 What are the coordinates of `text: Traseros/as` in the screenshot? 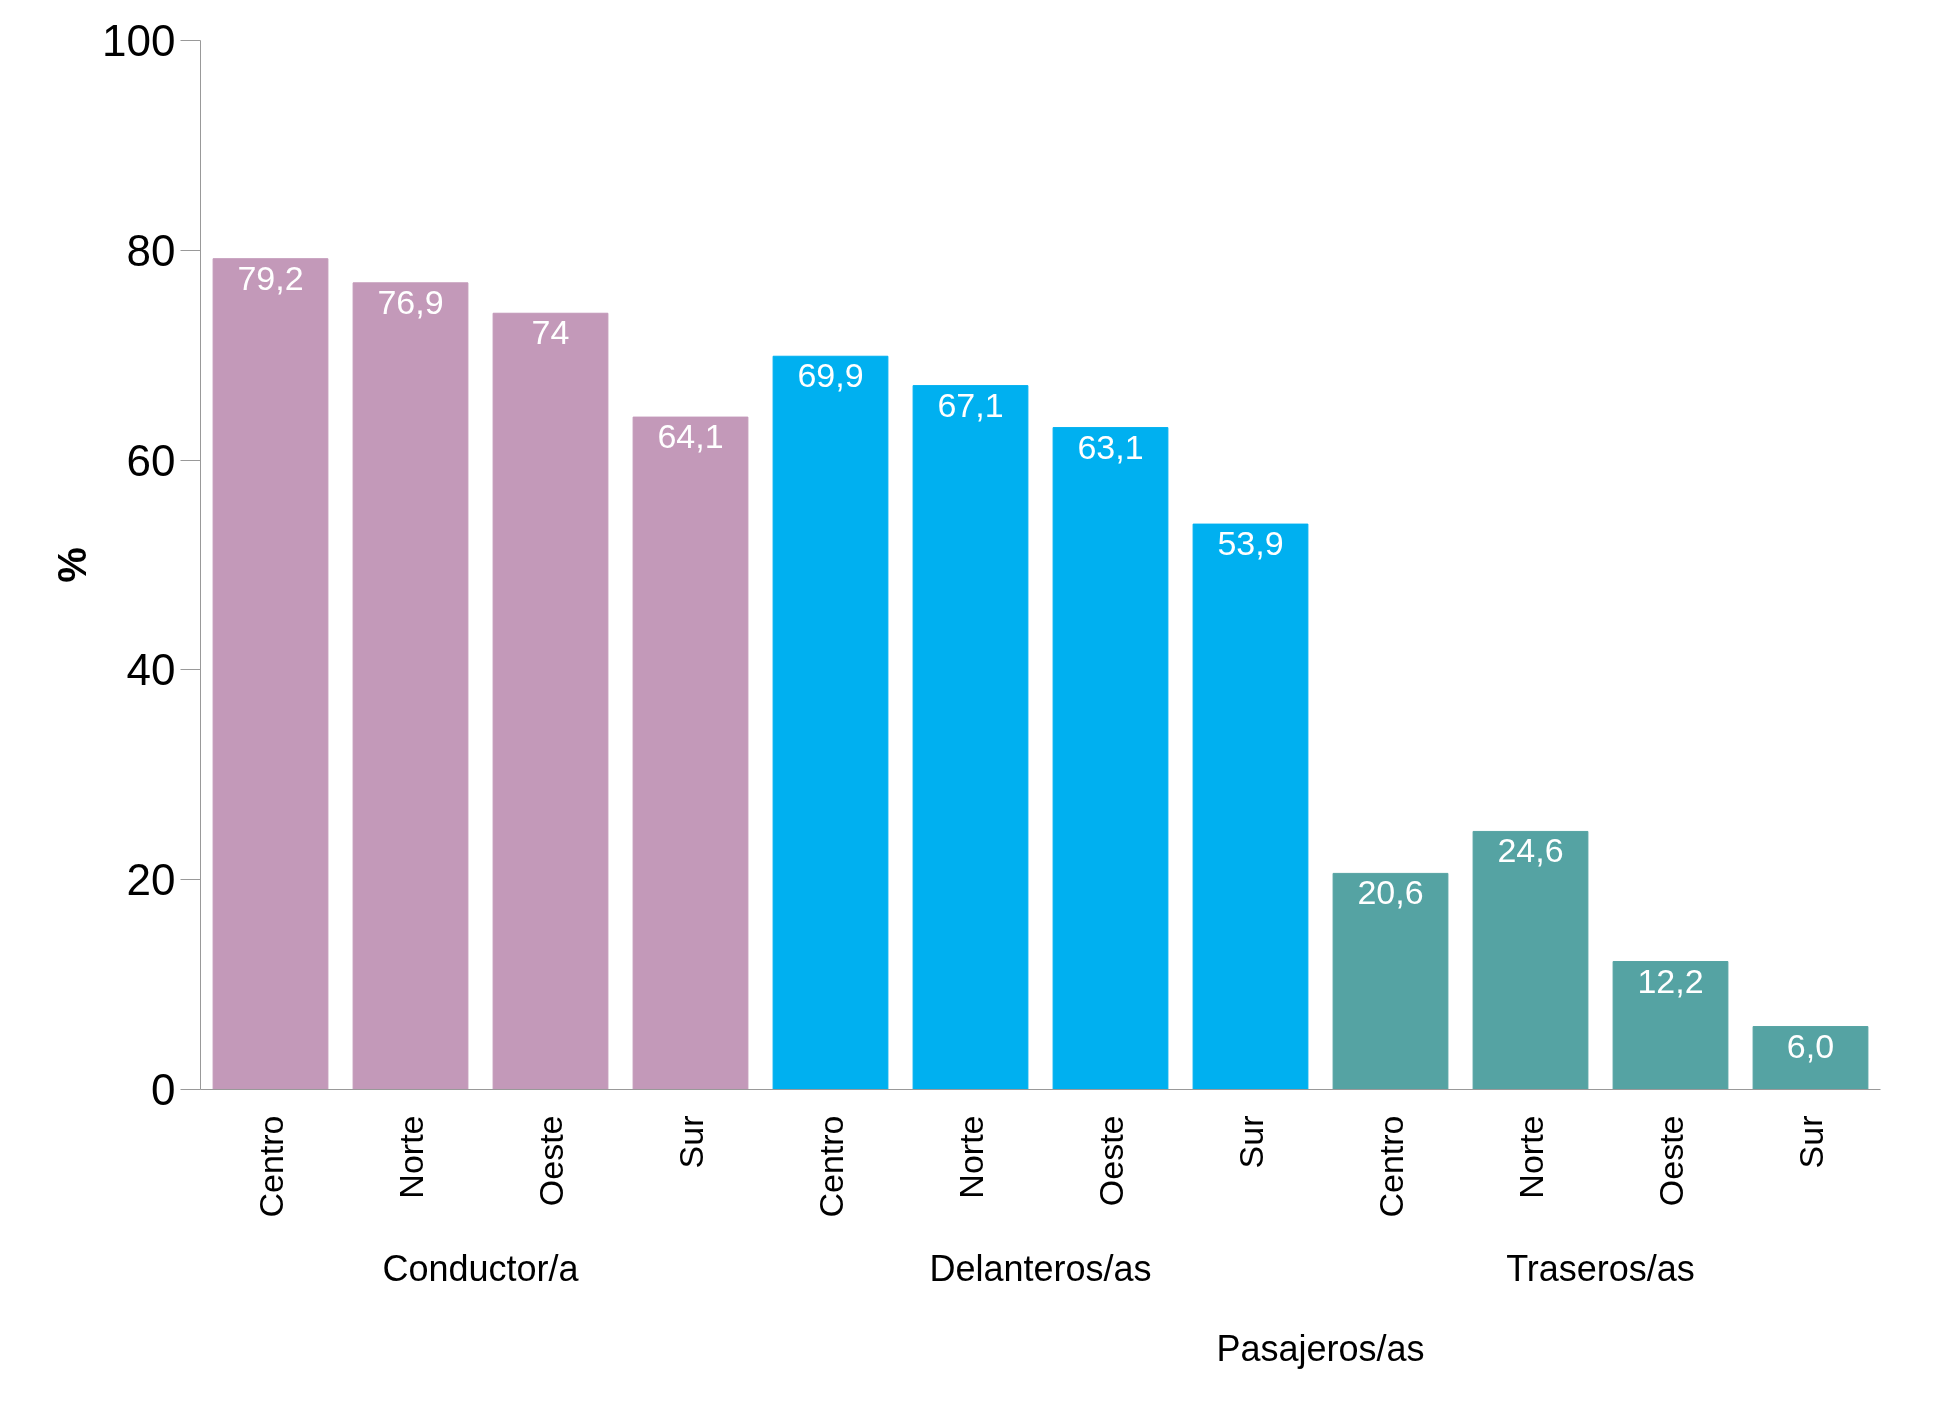 It's located at (1600, 1268).